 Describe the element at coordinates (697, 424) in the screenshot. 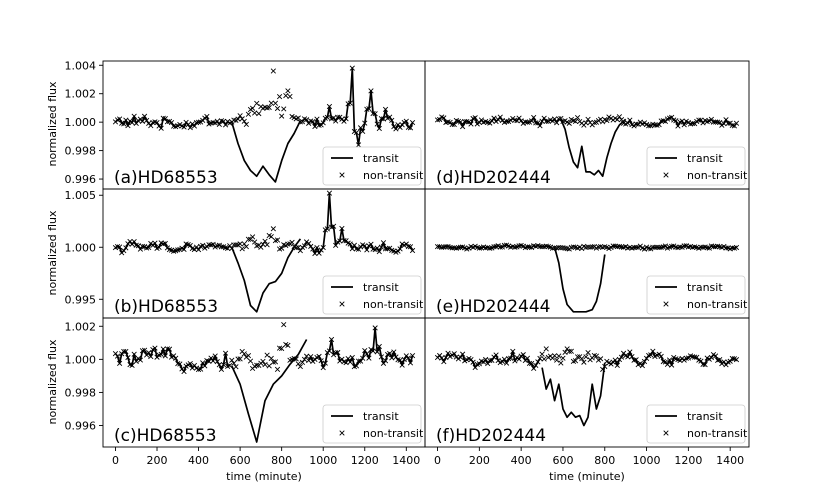

I see `legend-f: transit non-transit` at that location.